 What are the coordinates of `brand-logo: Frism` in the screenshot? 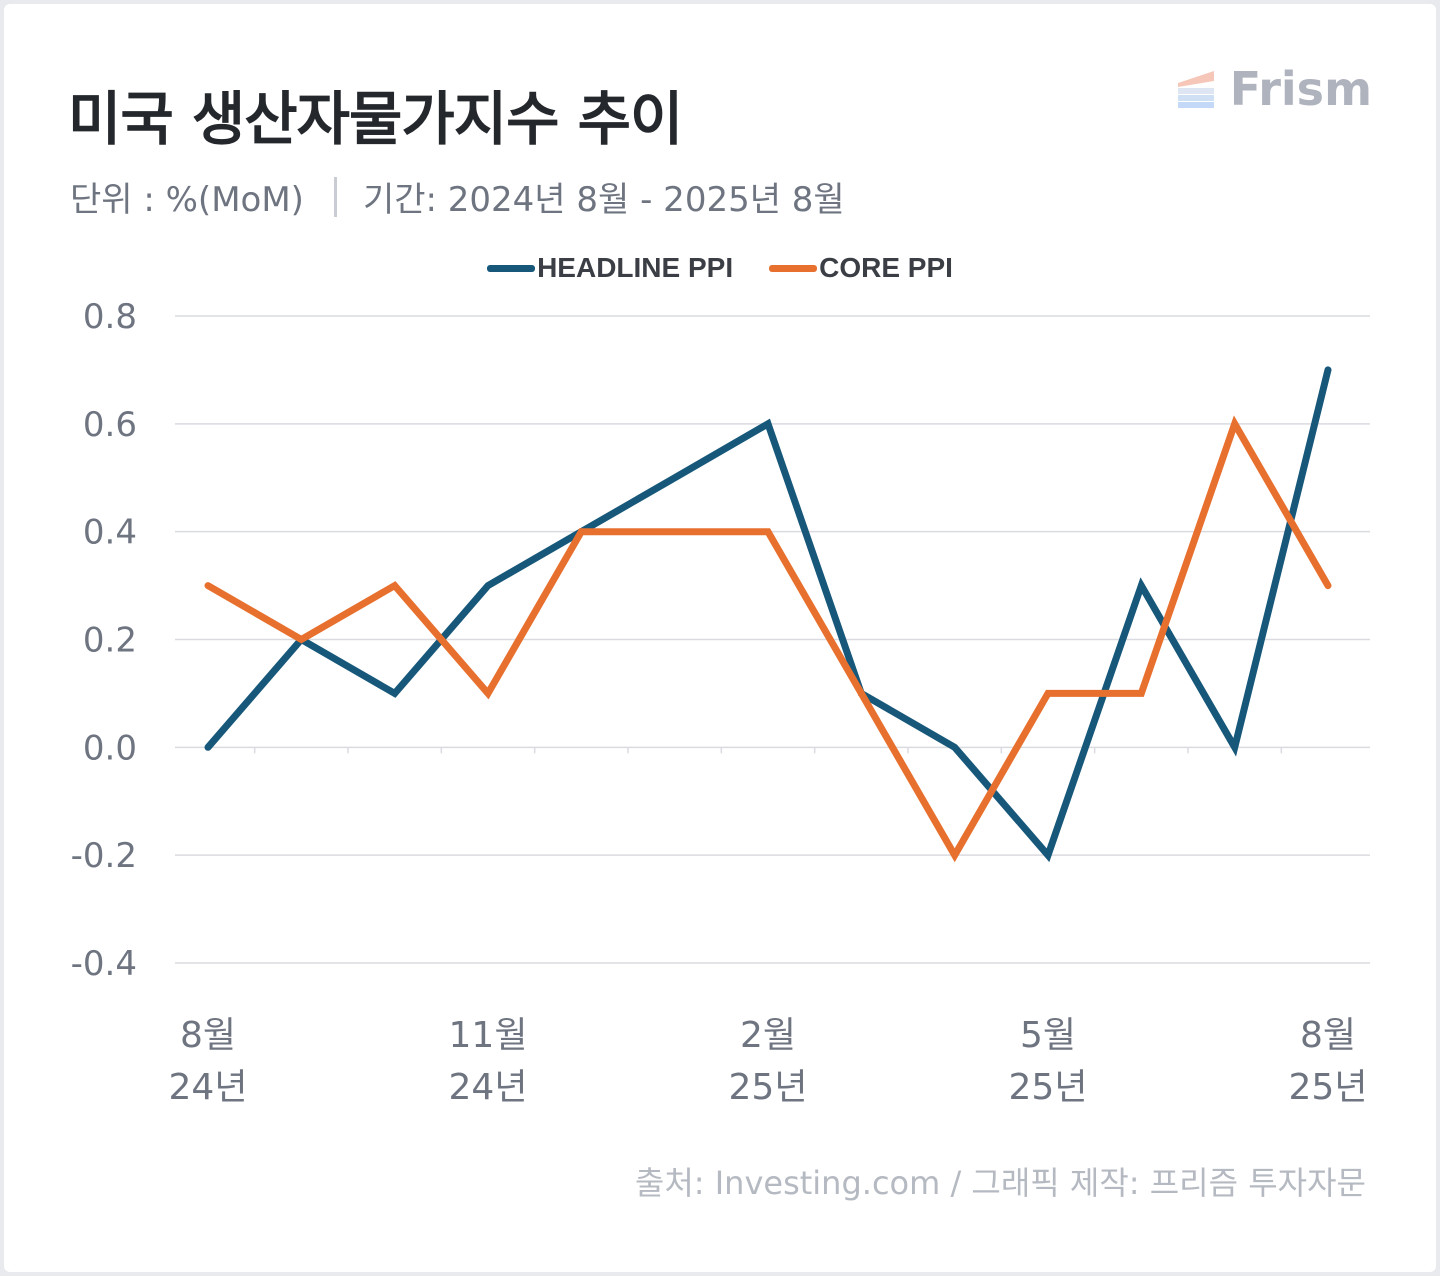 It's located at (1274, 89).